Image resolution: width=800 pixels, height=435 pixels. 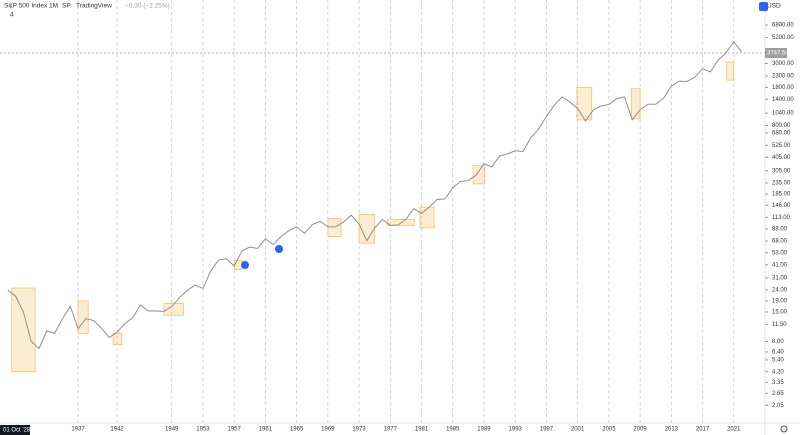 What do you see at coordinates (781, 134) in the screenshot?
I see `y-tick-label: 680.00` at bounding box center [781, 134].